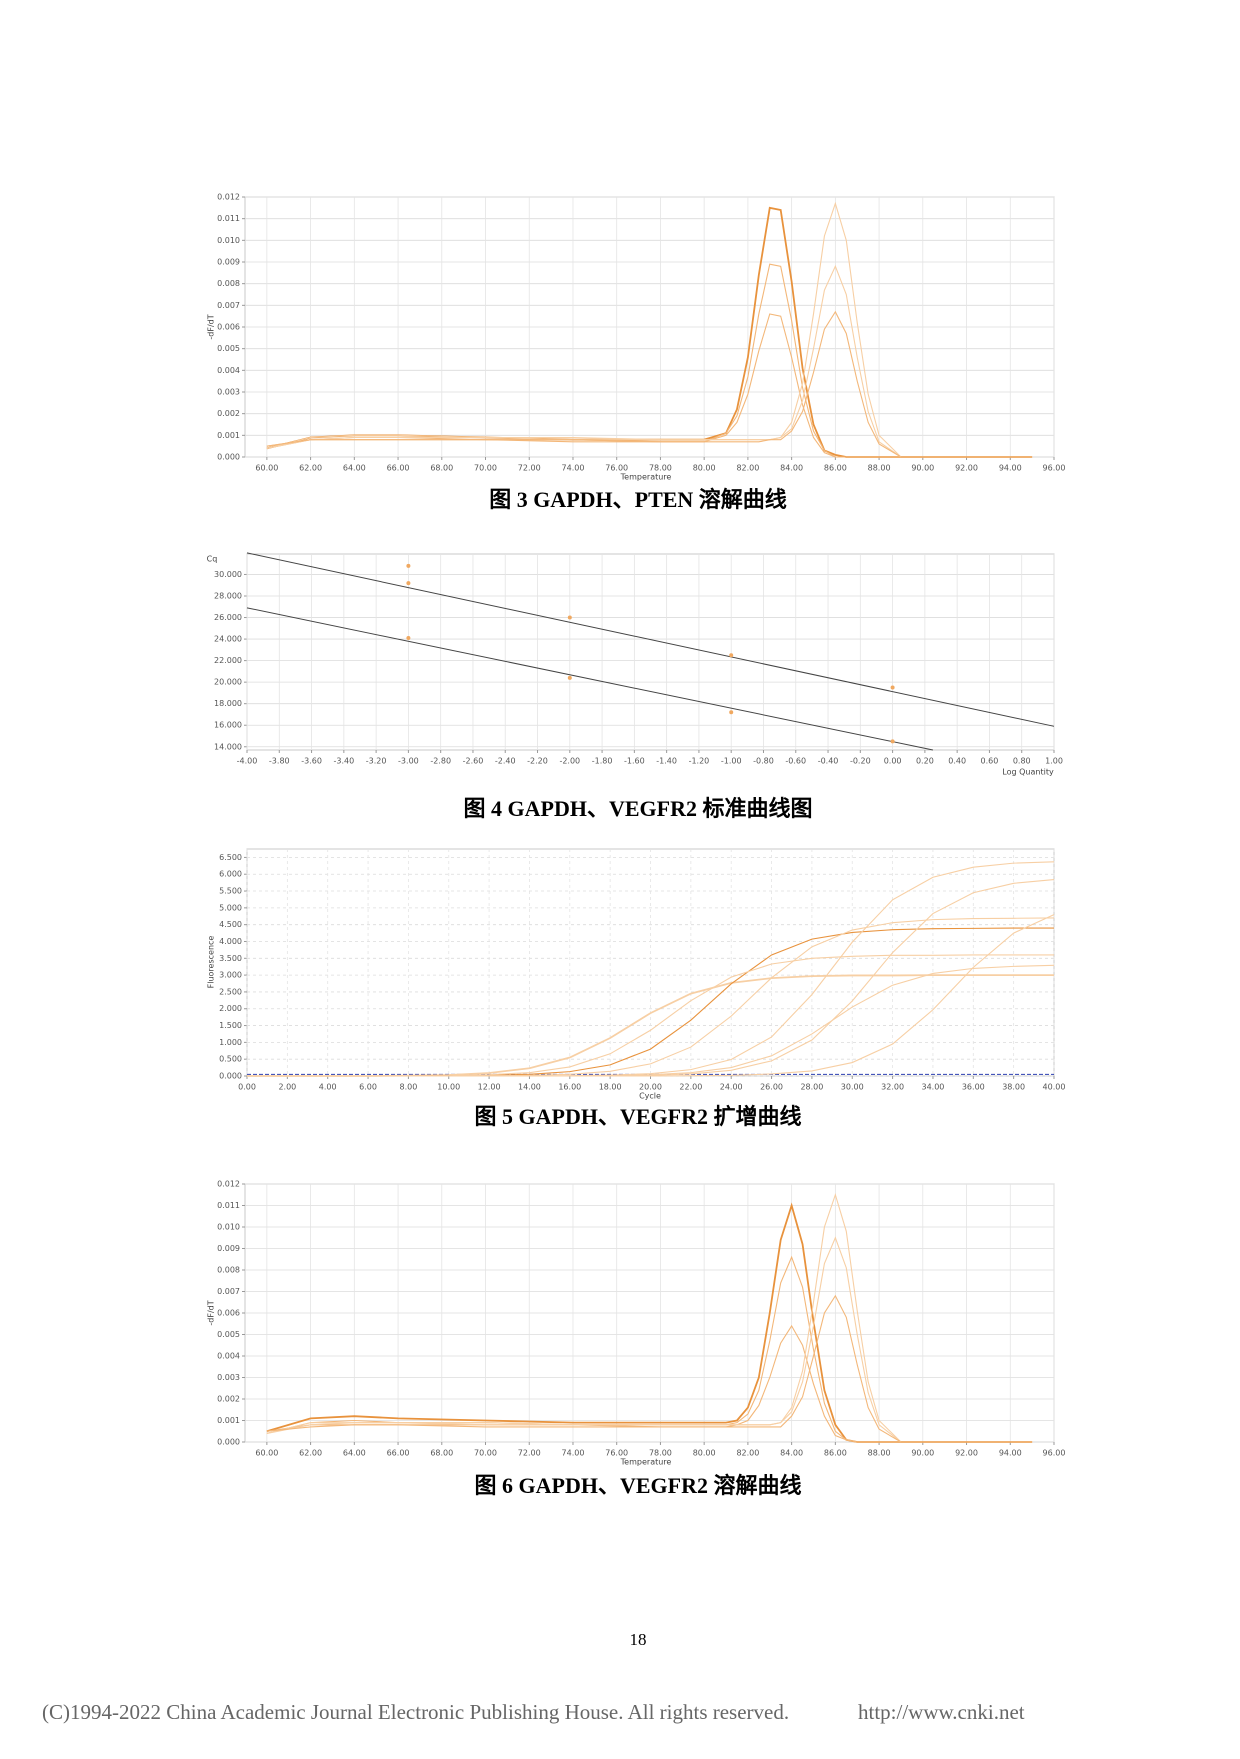 The width and height of the screenshot is (1240, 1759). Describe the element at coordinates (228, 682) in the screenshot. I see `y-tick-label: 20.000` at that location.